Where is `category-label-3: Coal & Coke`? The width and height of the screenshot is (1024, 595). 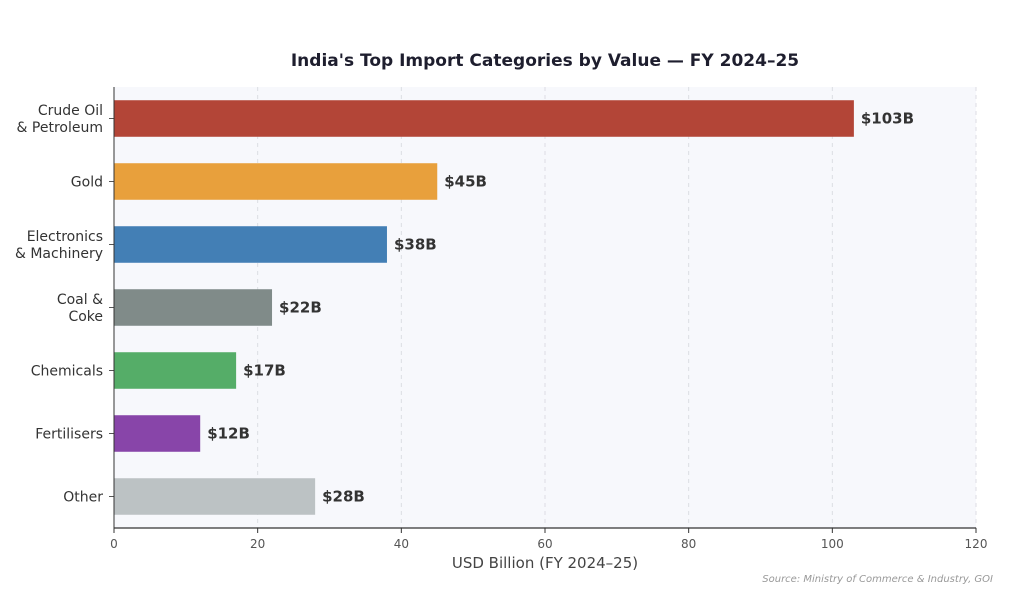
category-label-3: Coal & Coke is located at coordinates (80, 308).